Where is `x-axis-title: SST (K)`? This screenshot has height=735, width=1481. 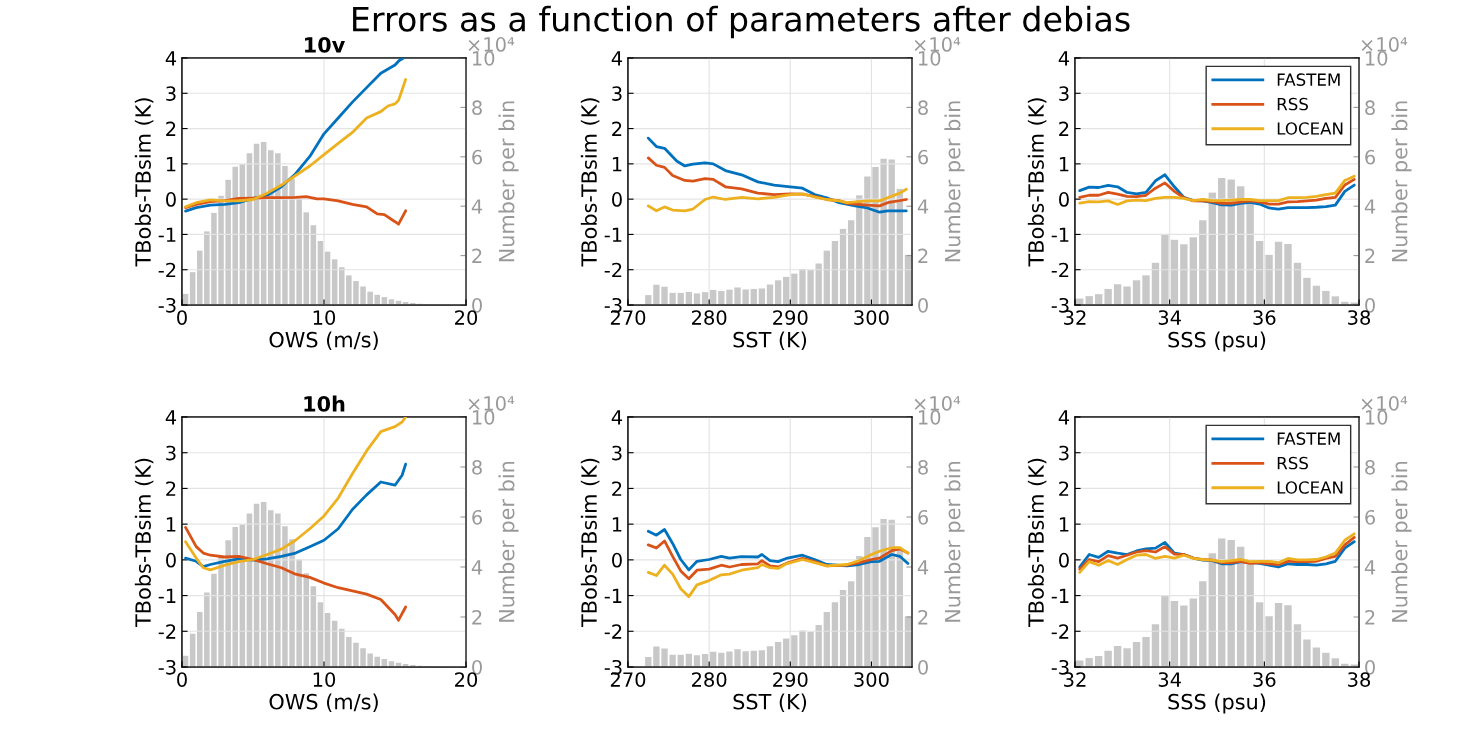 x-axis-title: SST (K) is located at coordinates (770, 703).